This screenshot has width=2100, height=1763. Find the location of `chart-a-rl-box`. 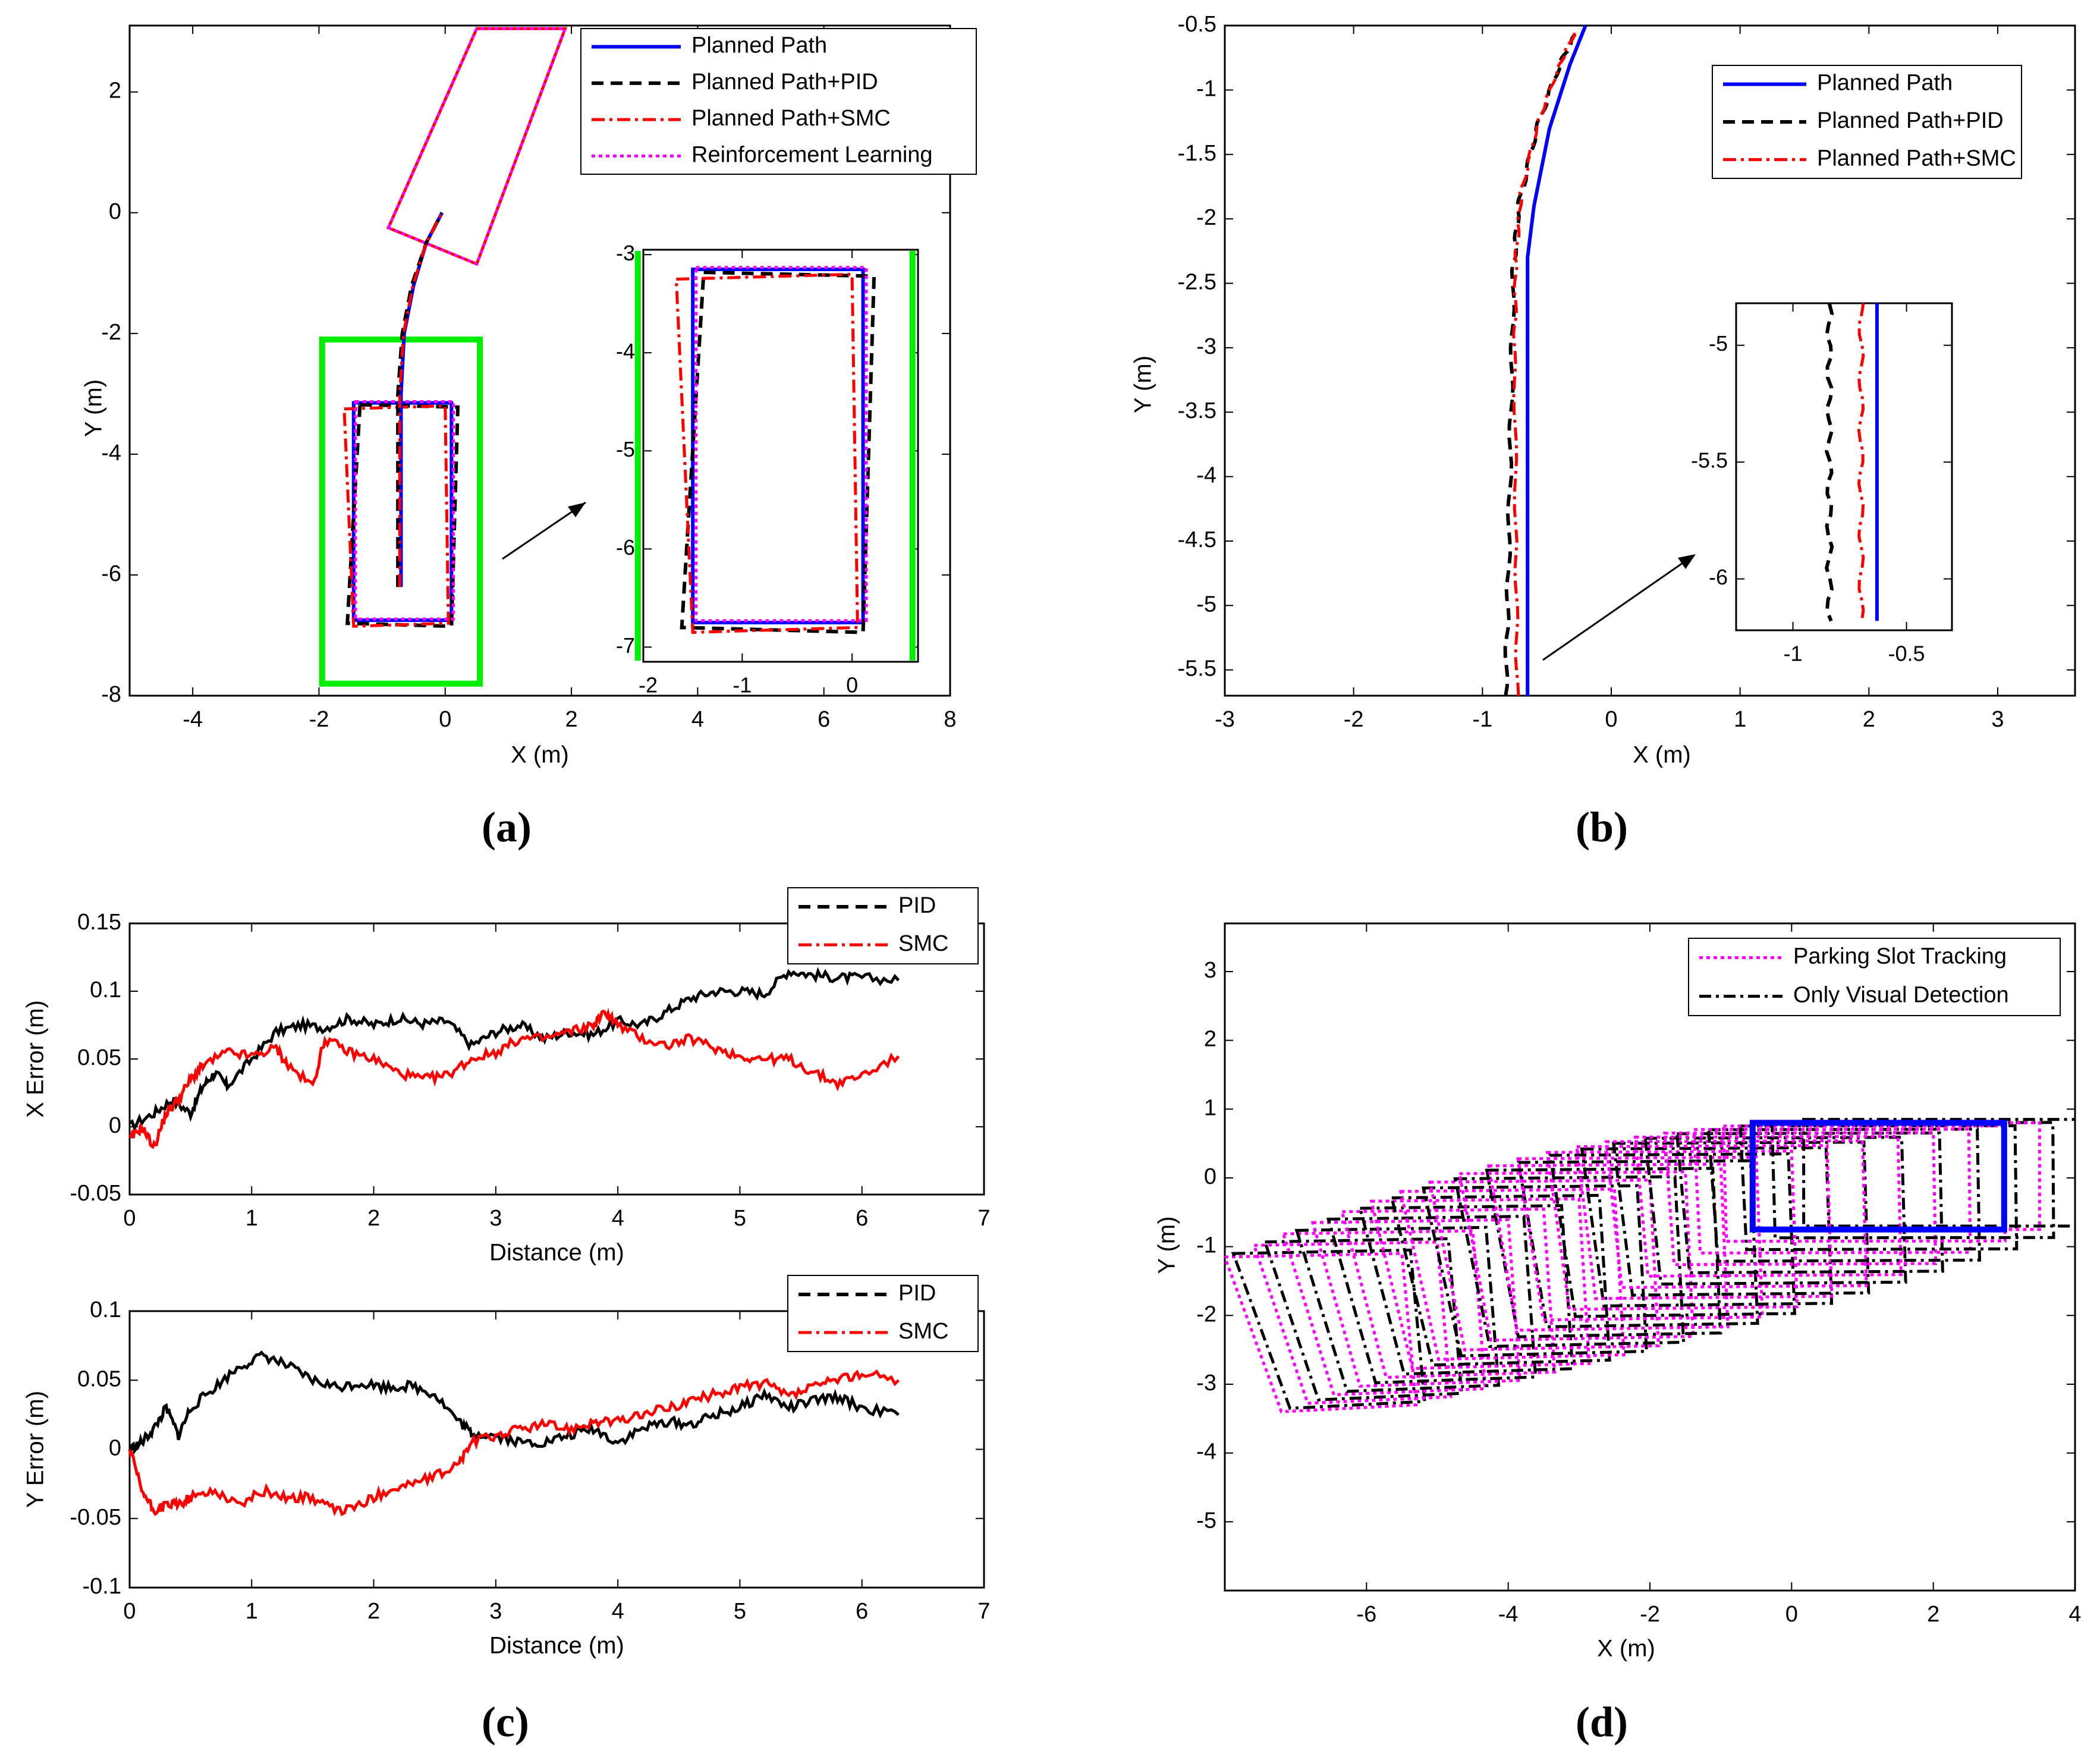

chart-a-rl-box is located at coordinates (404, 510).